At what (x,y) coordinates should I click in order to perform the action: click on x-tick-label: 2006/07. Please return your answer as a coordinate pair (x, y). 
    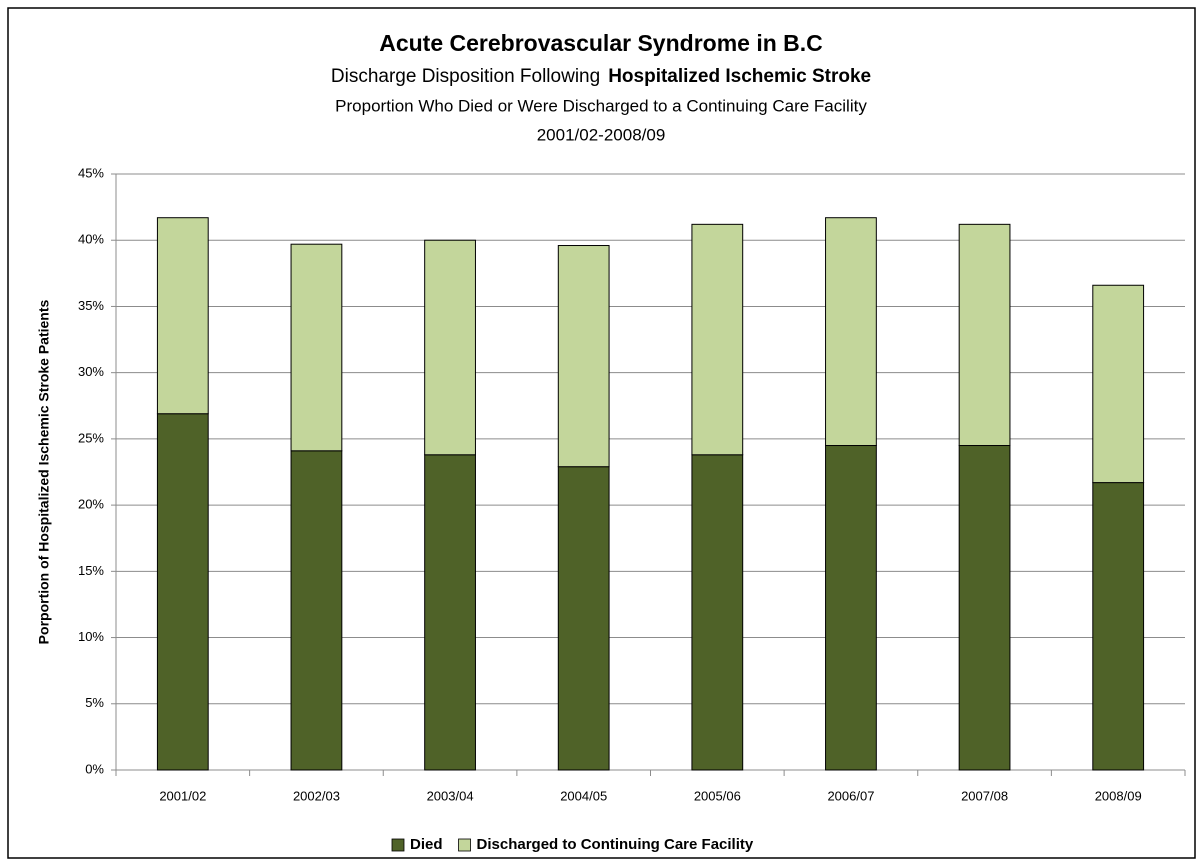
    Looking at the image, I should click on (850, 795).